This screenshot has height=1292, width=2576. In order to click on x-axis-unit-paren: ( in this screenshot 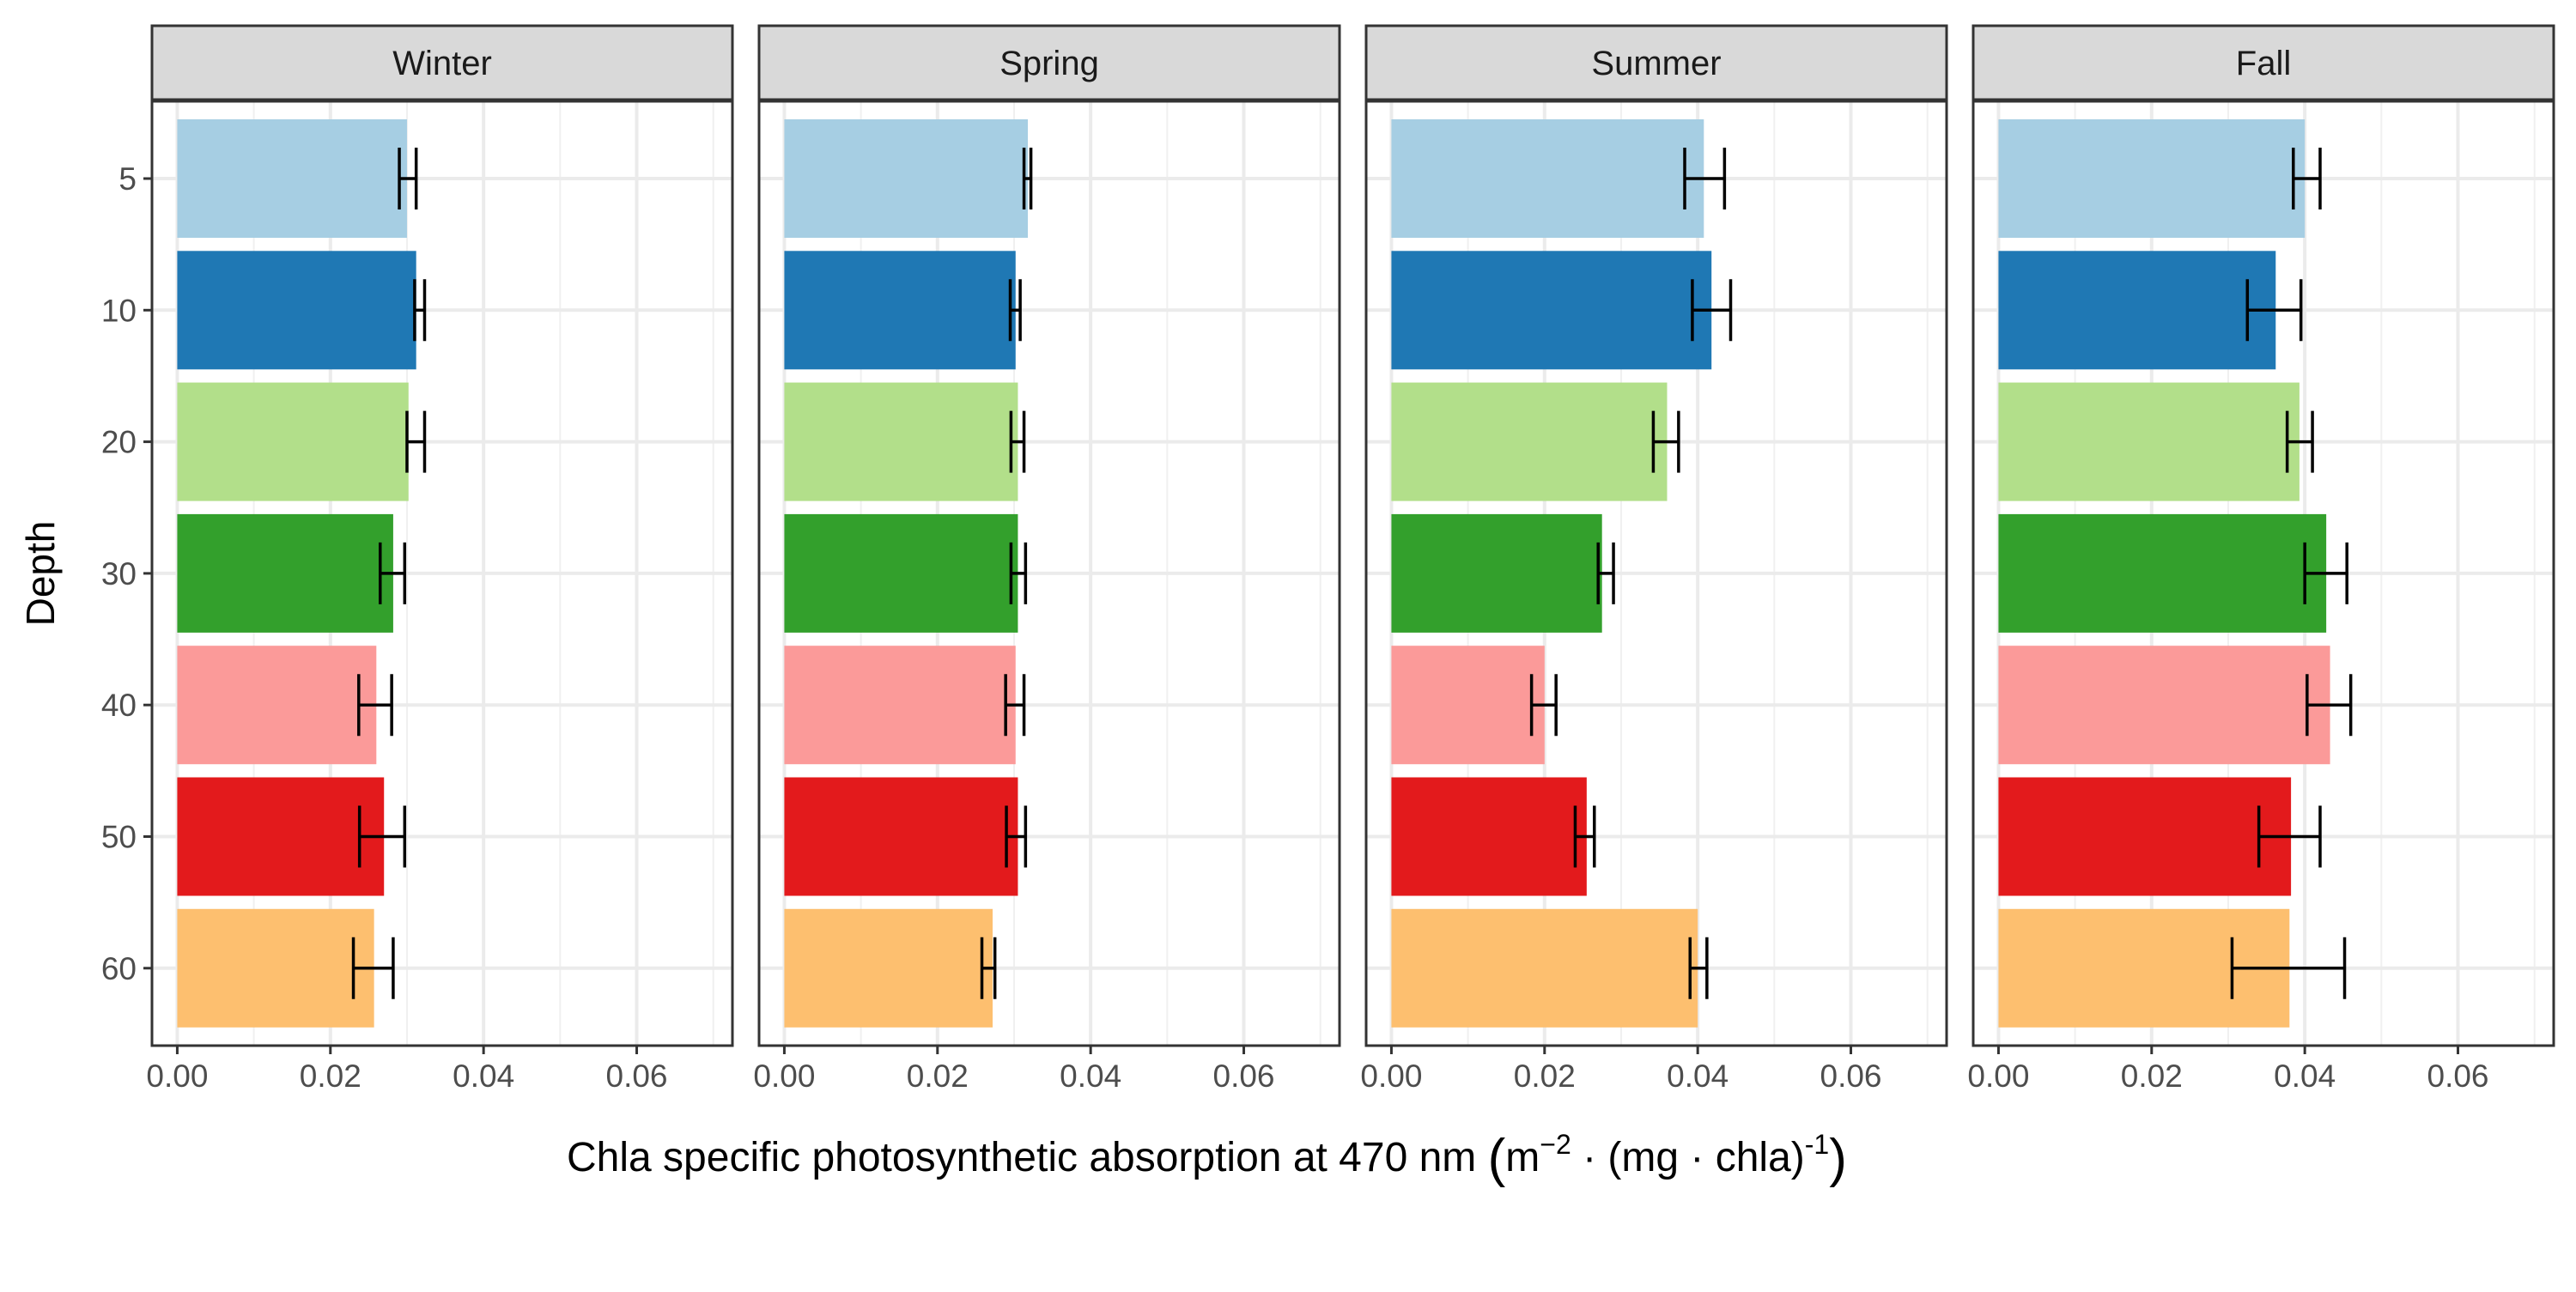, I will do `click(1497, 1158)`.